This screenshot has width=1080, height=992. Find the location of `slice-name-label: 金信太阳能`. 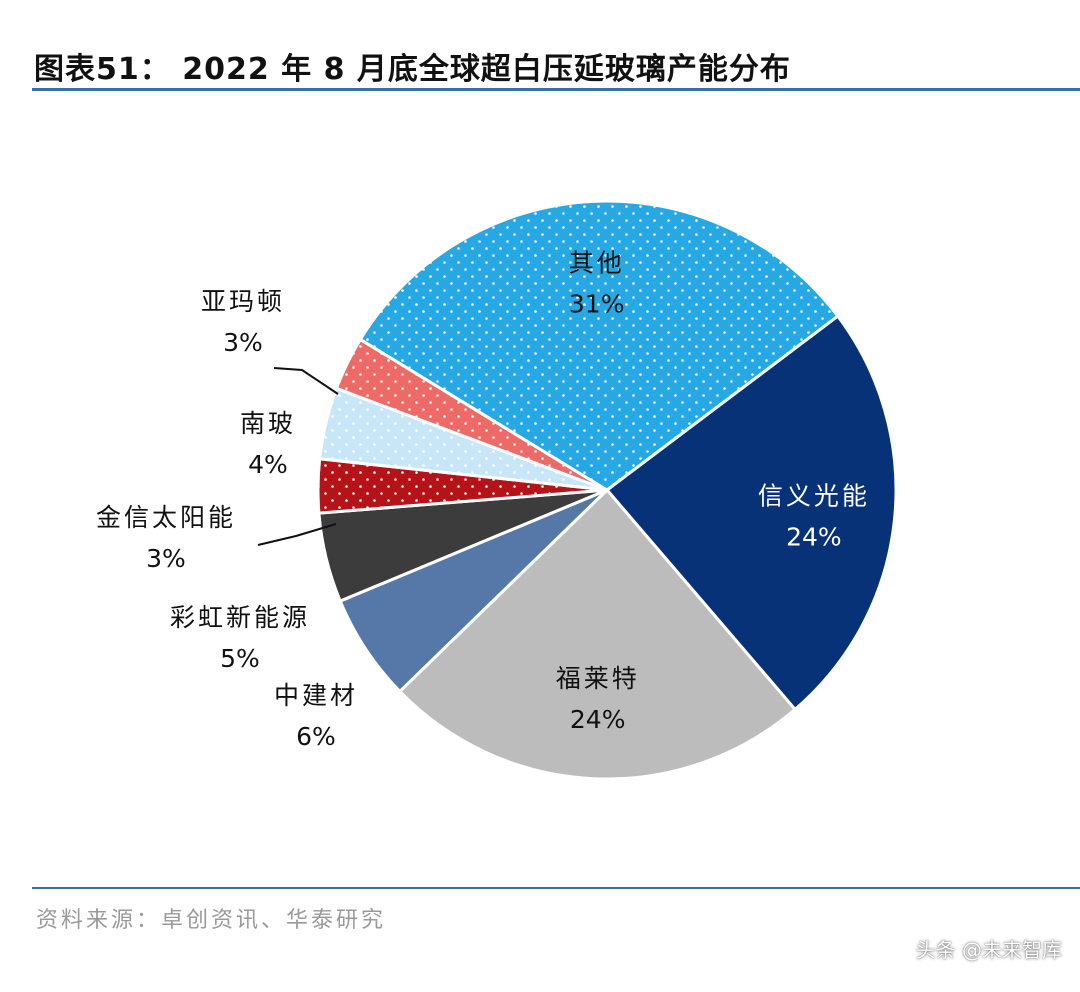

slice-name-label: 金信太阳能 is located at coordinates (166, 517).